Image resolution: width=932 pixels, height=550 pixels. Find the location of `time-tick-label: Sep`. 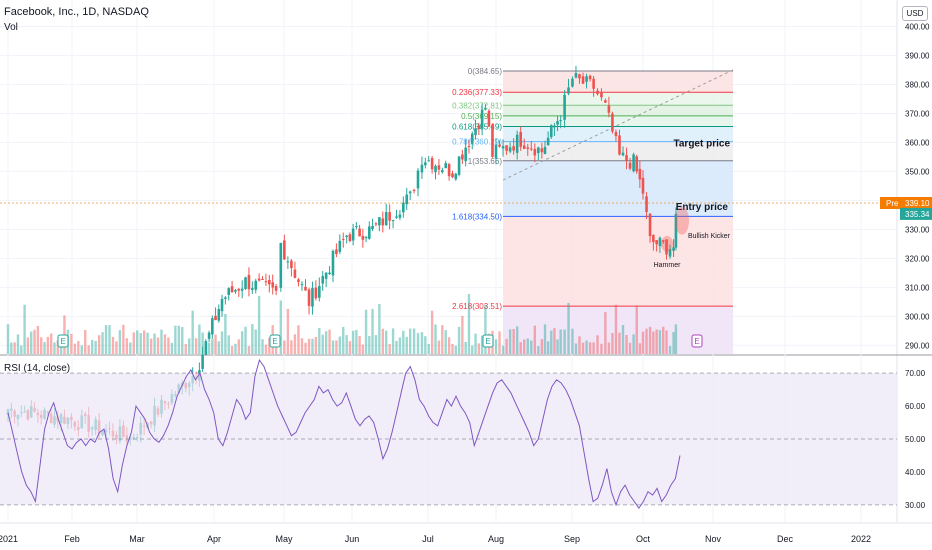

time-tick-label: Sep is located at coordinates (572, 539).